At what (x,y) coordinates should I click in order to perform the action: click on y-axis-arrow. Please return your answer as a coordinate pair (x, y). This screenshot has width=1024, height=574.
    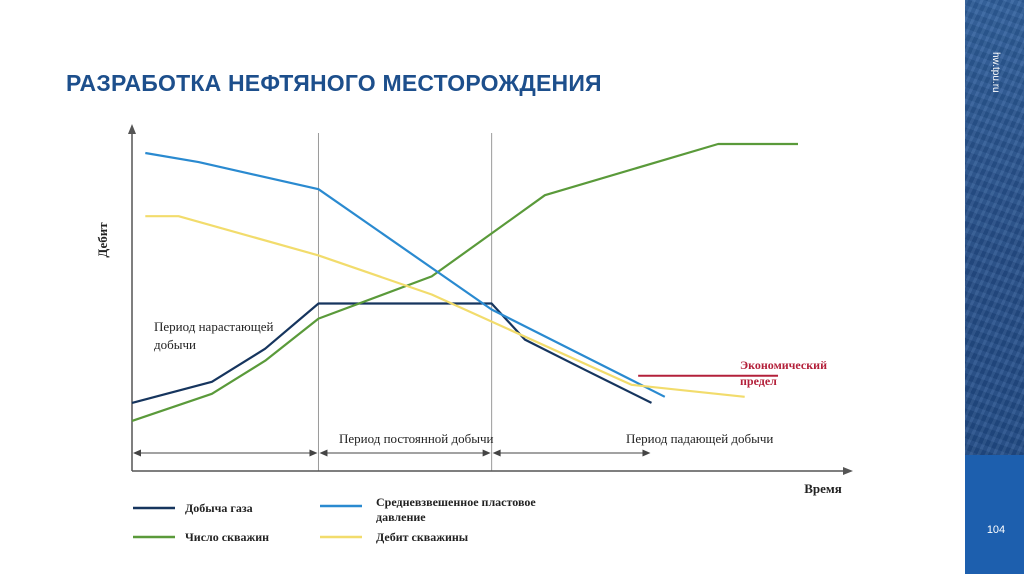
    Looking at the image, I should click on (132, 129).